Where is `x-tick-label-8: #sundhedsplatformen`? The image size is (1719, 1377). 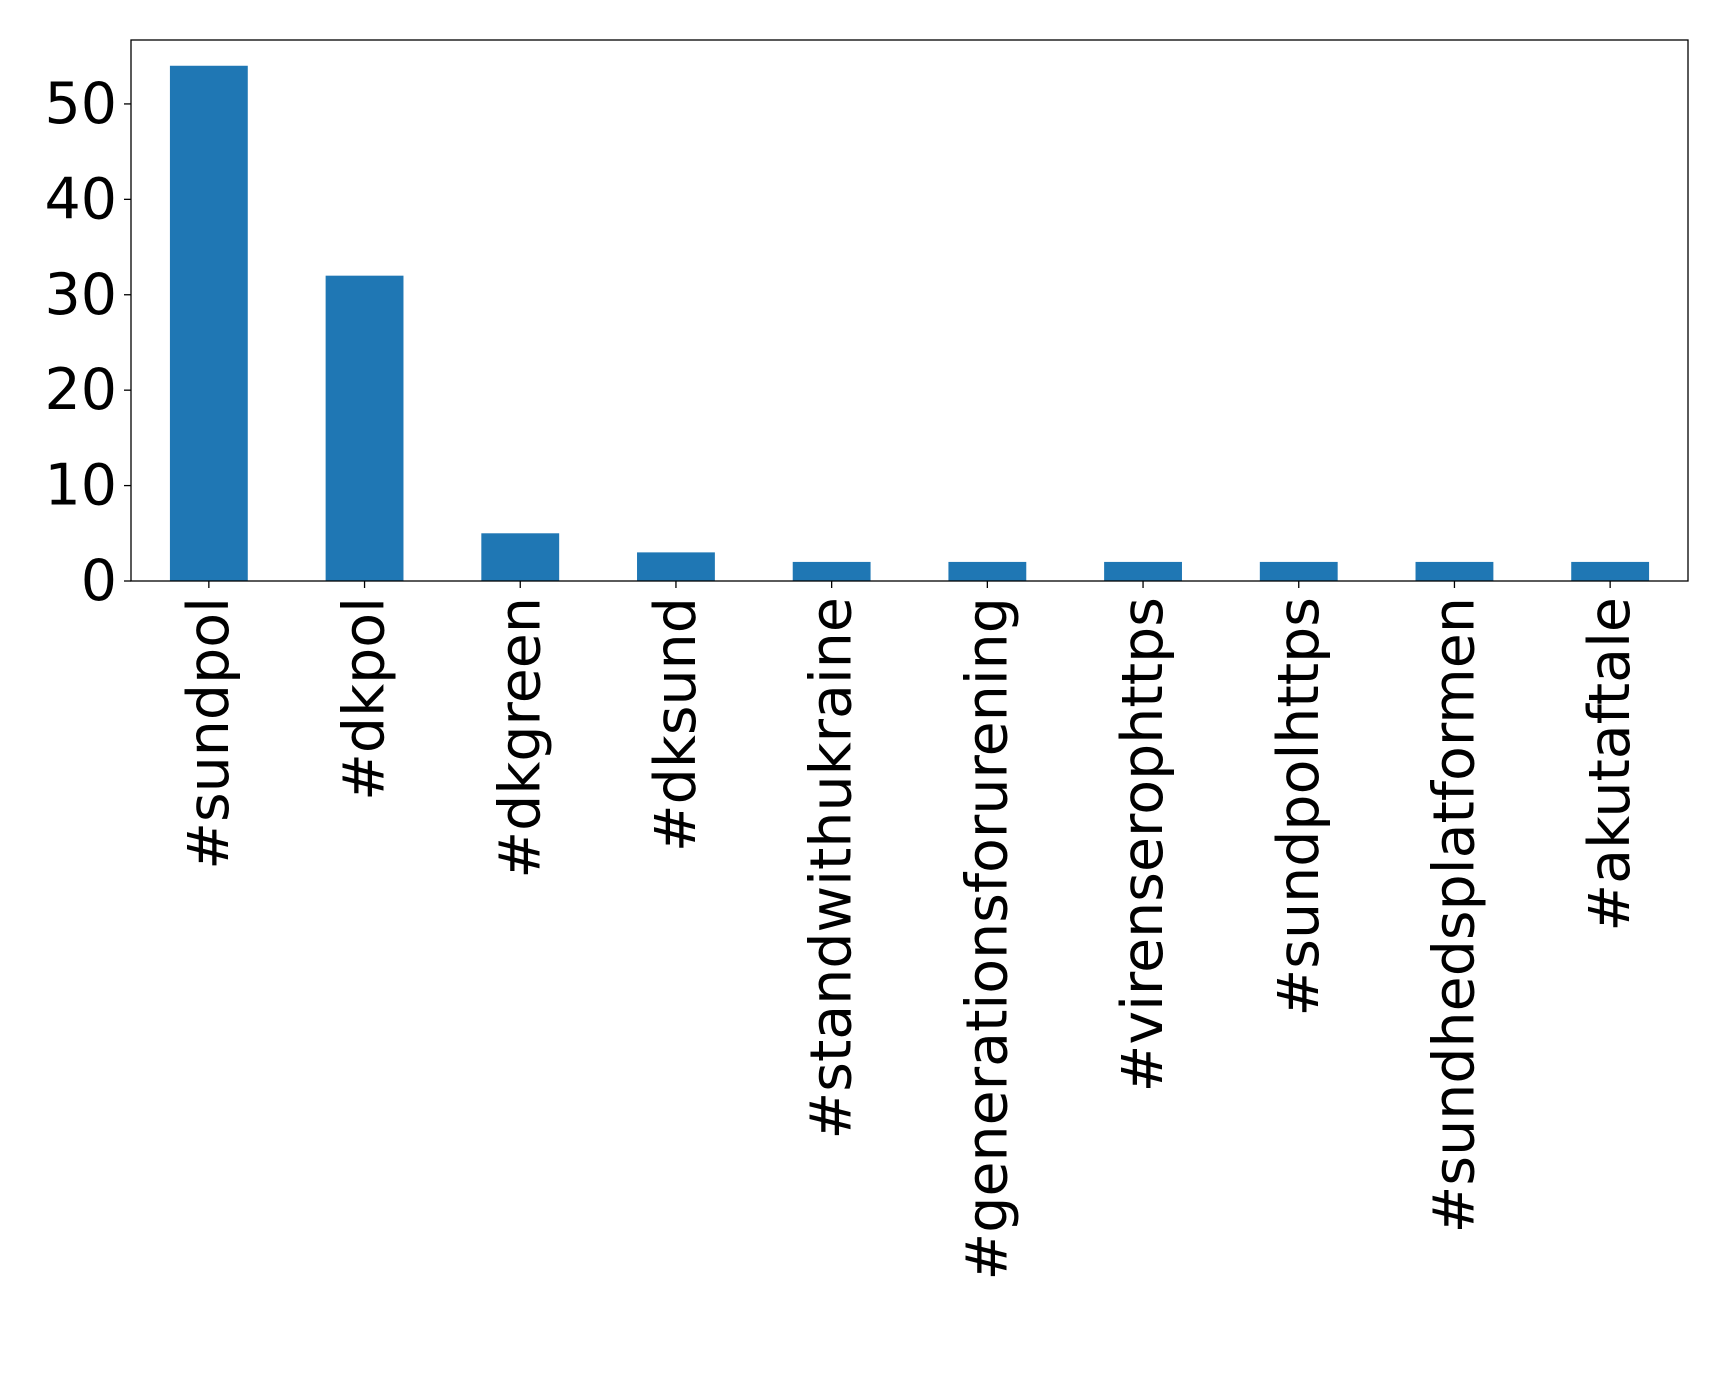 x-tick-label-8: #sundhedsplatformen is located at coordinates (1454, 915).